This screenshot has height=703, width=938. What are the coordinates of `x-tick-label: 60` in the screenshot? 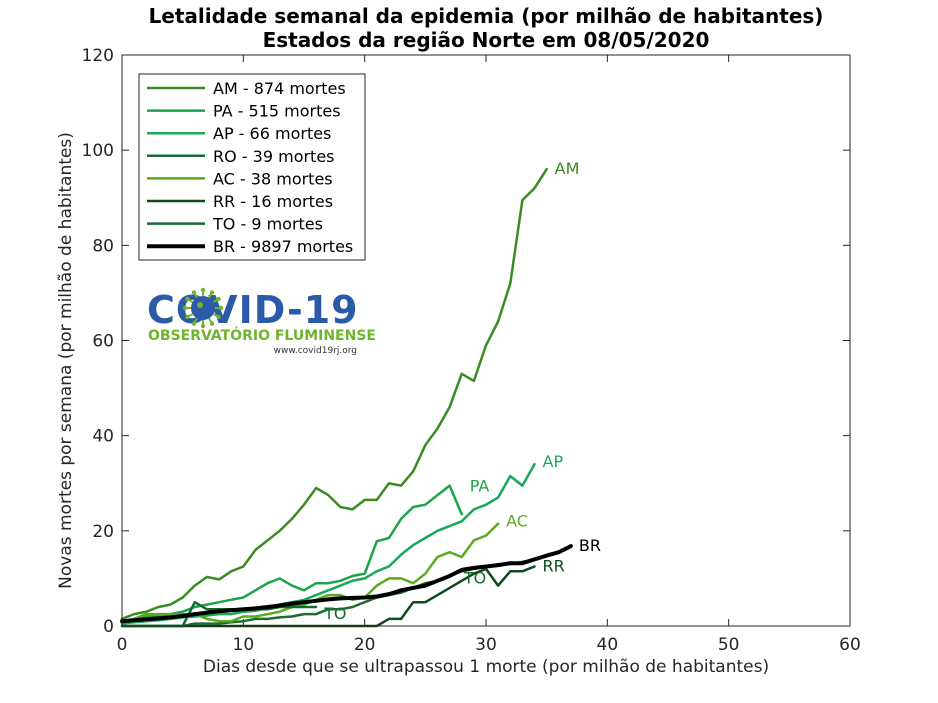 It's located at (850, 645).